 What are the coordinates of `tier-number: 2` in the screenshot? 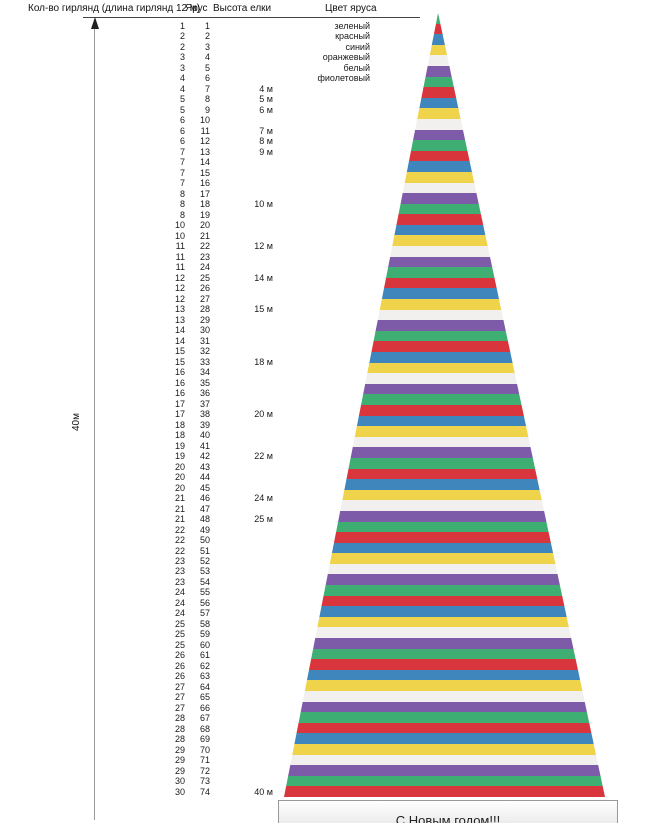 It's located at (207, 36).